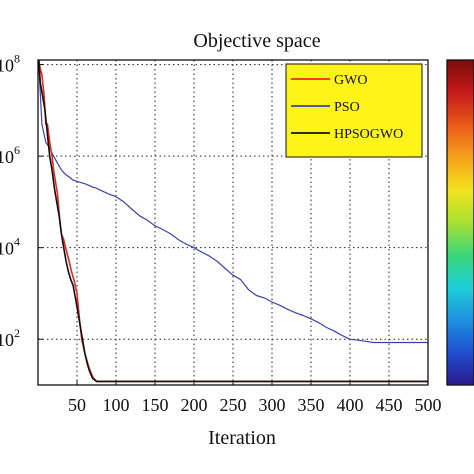  I want to click on x-tick-label: 400, so click(350, 405).